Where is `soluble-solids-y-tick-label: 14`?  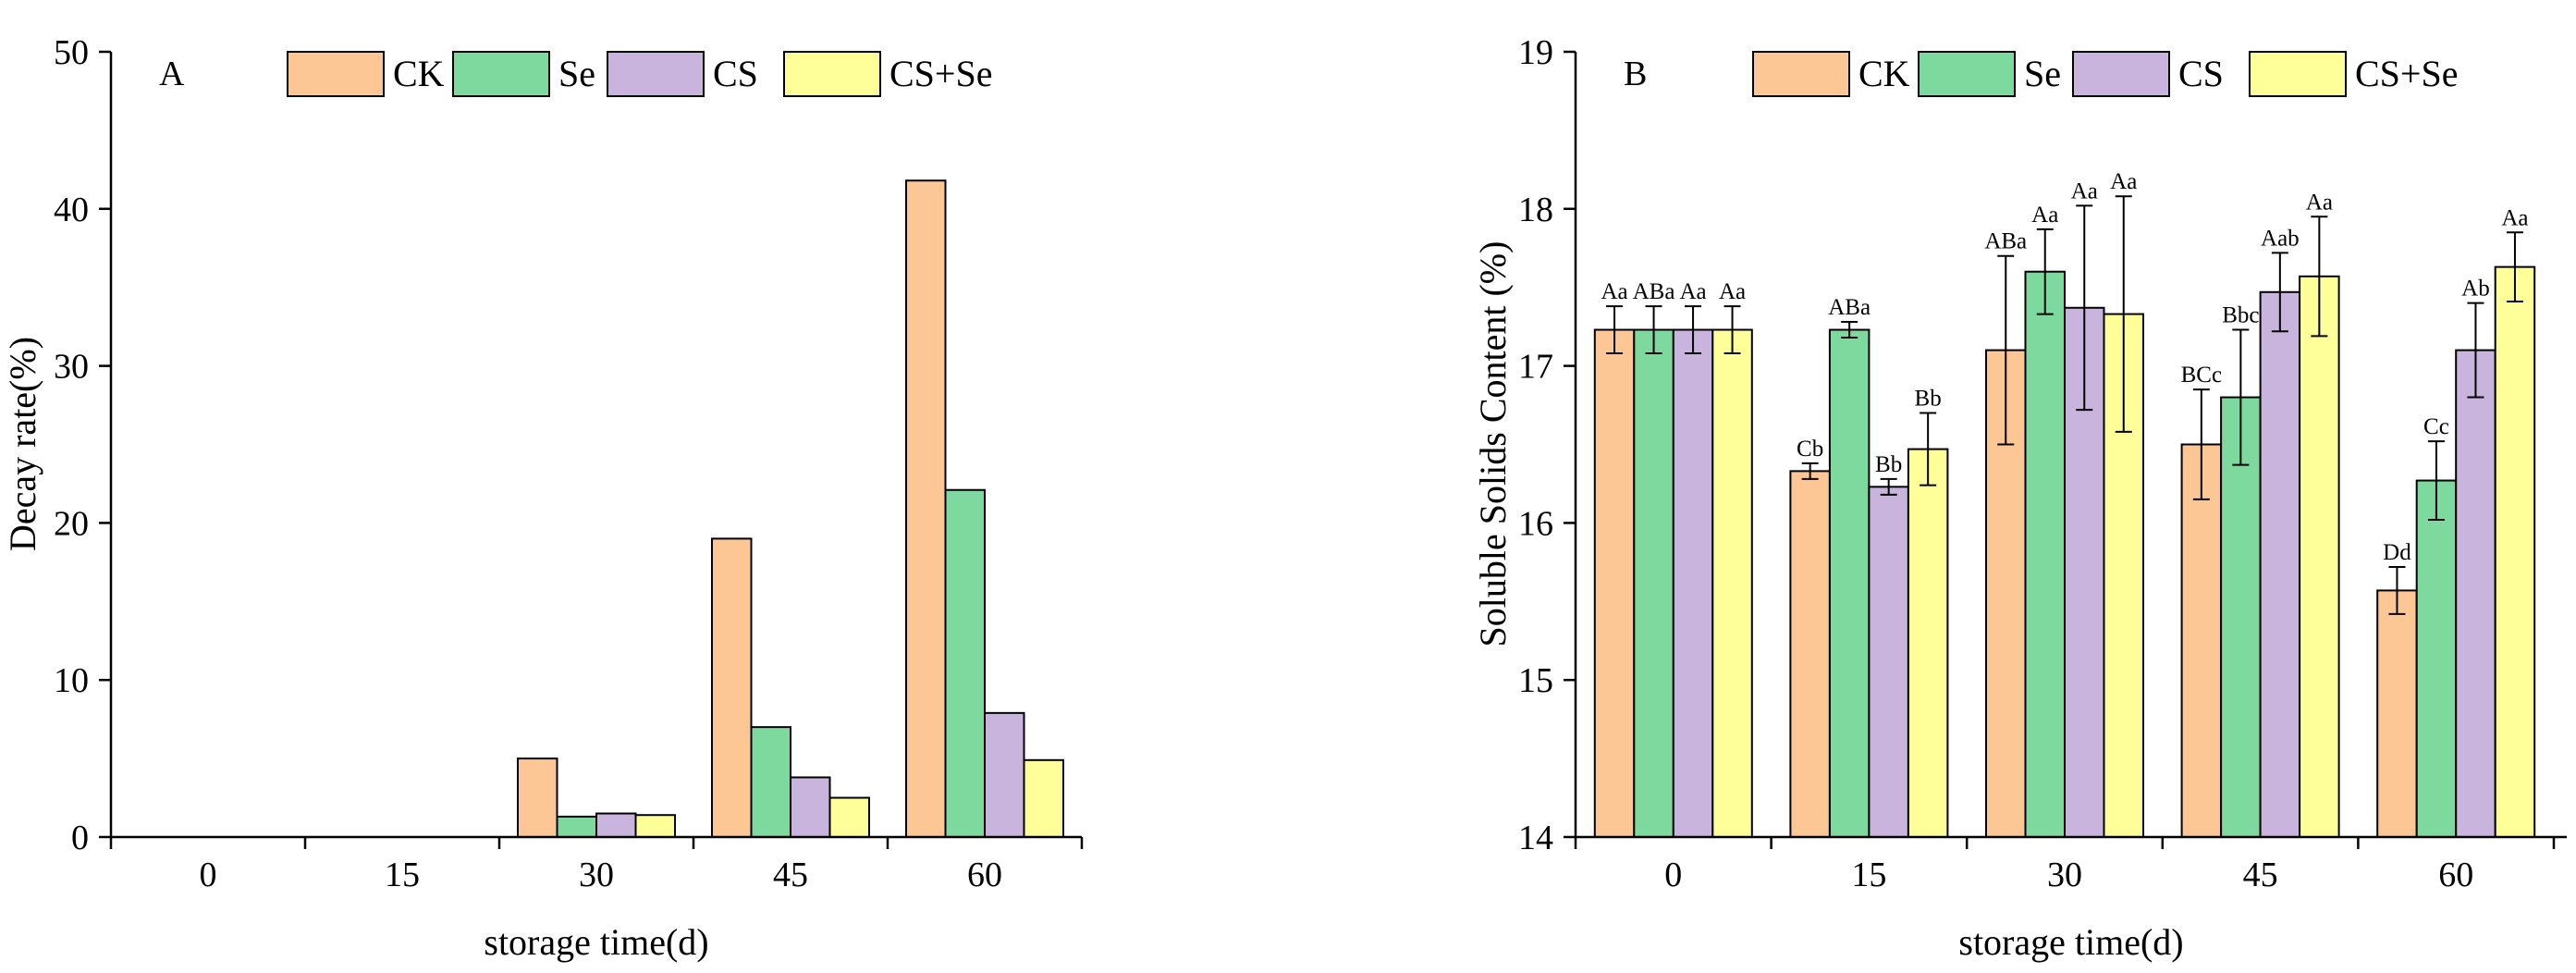 soluble-solids-y-tick-label: 14 is located at coordinates (1536, 838).